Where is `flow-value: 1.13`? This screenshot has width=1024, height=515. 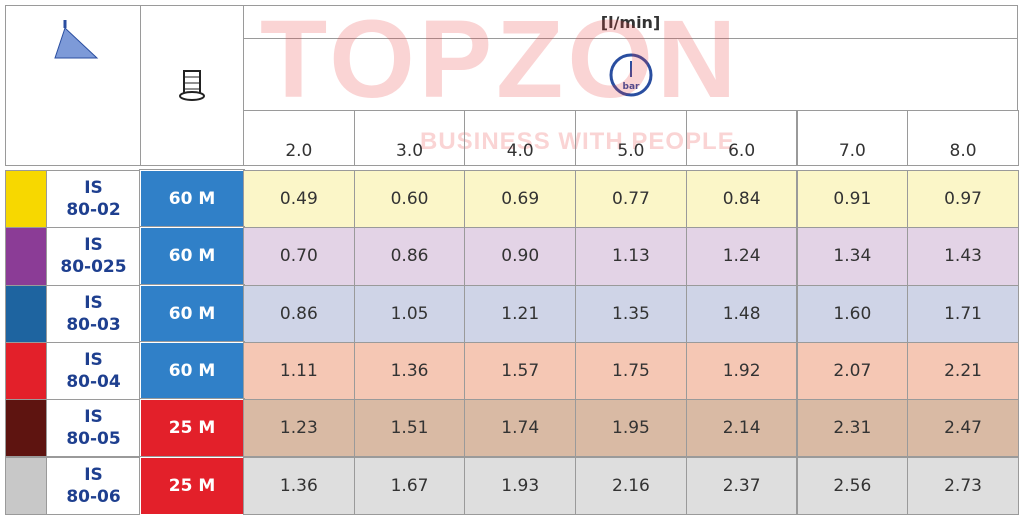
flow-value: 1.13 is located at coordinates (631, 256).